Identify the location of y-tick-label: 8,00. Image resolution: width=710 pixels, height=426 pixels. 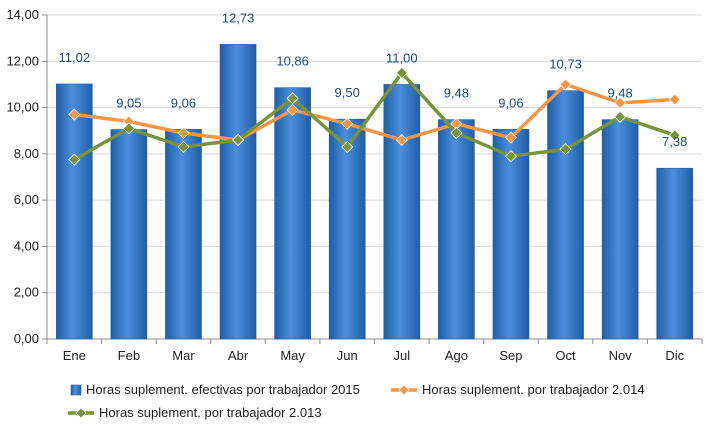
(26, 153).